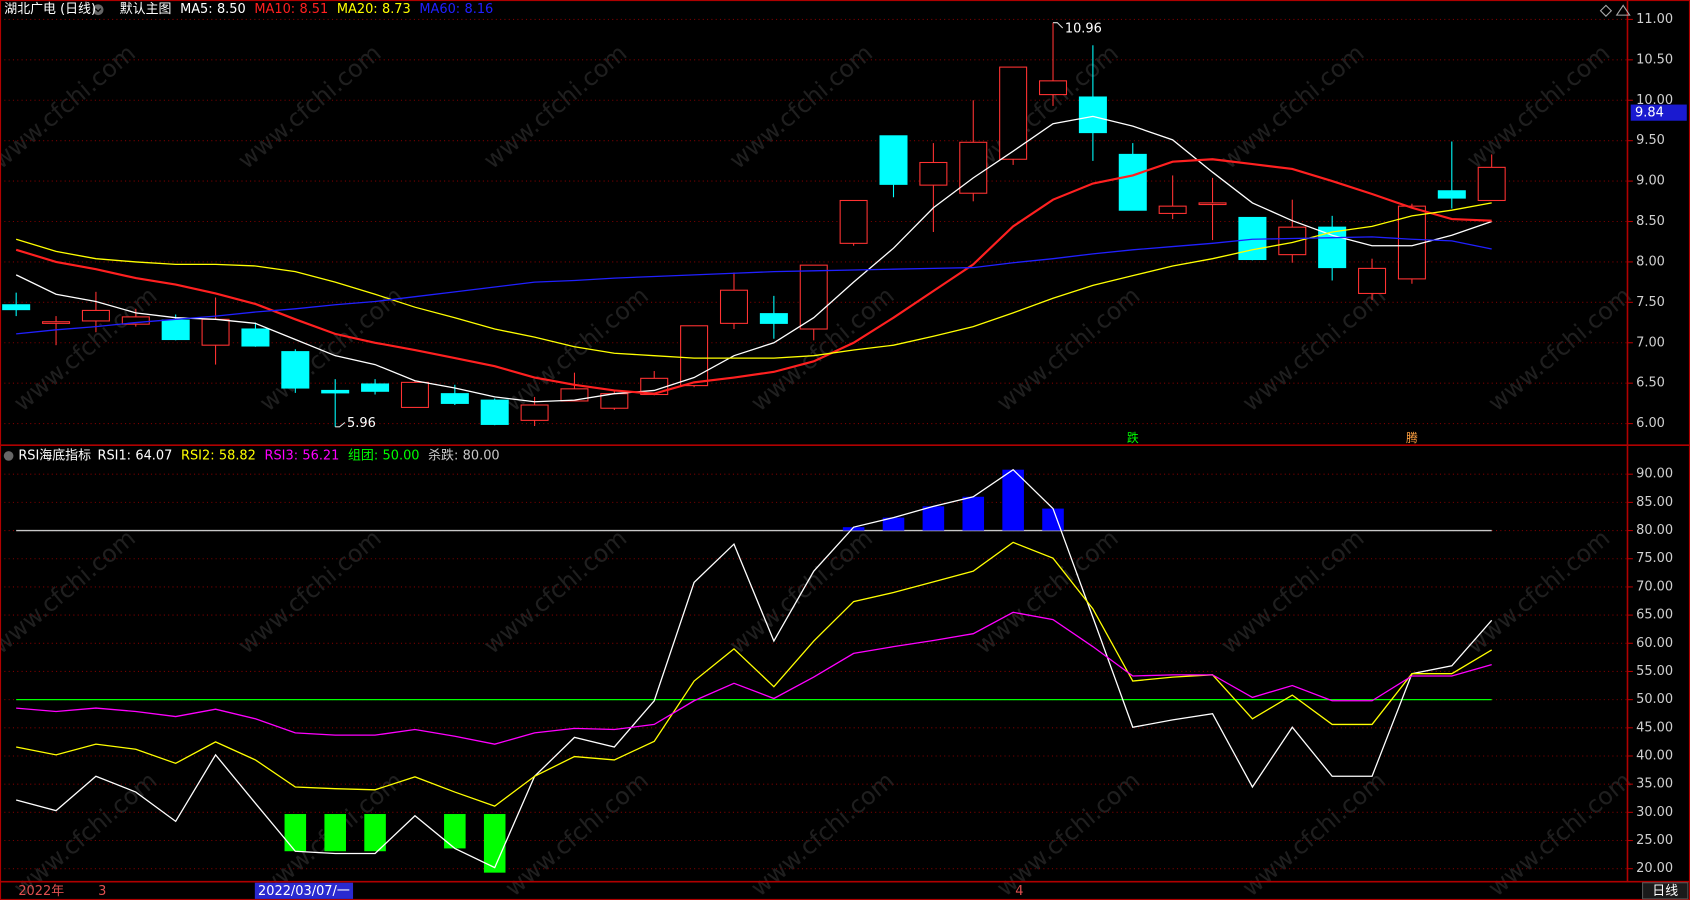 This screenshot has width=1690, height=900. I want to click on diamond-icon, so click(1606, 10).